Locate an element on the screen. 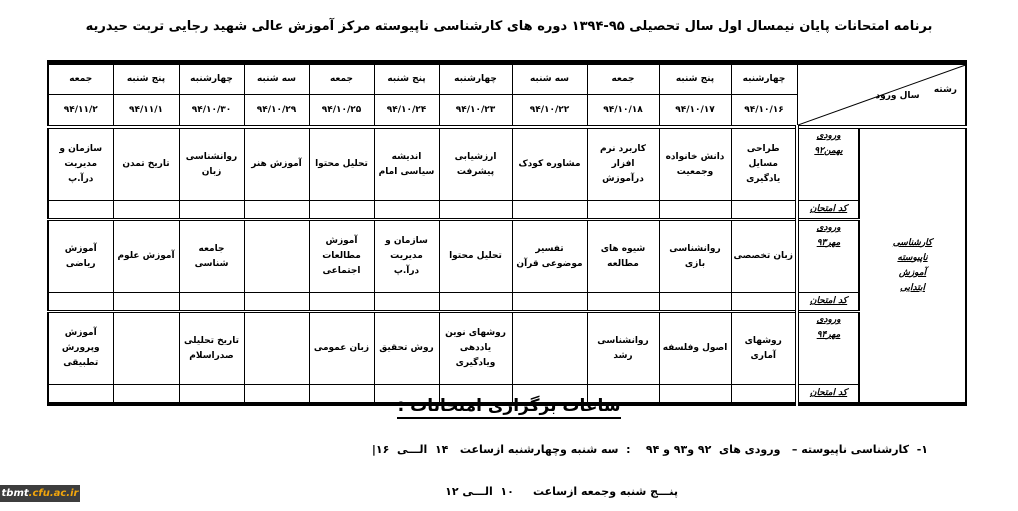 Image resolution: width=1018 pixels, height=511 pixels. exam-hours-heading: ساعات برگزاری امتحانات : is located at coordinates (509, 407).